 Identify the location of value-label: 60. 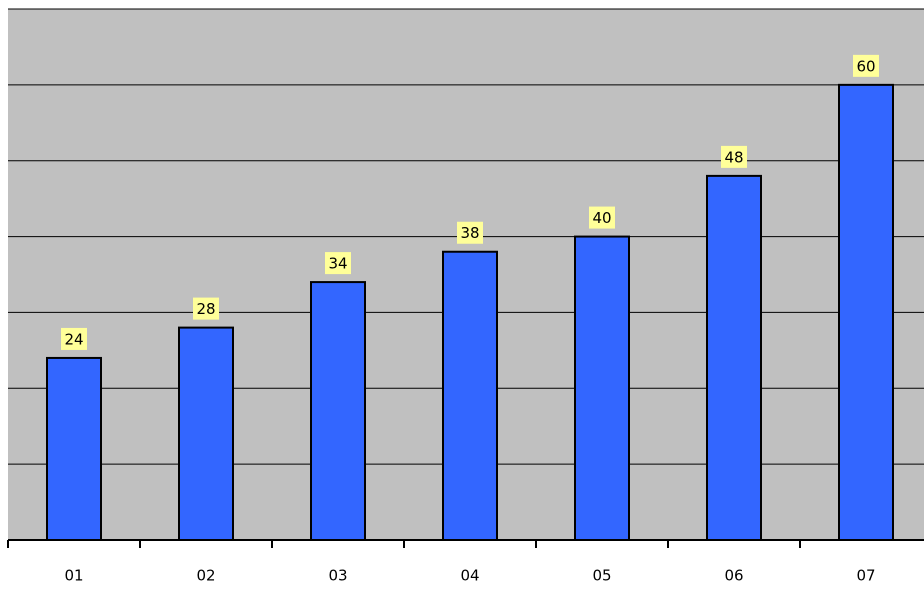
(865, 66).